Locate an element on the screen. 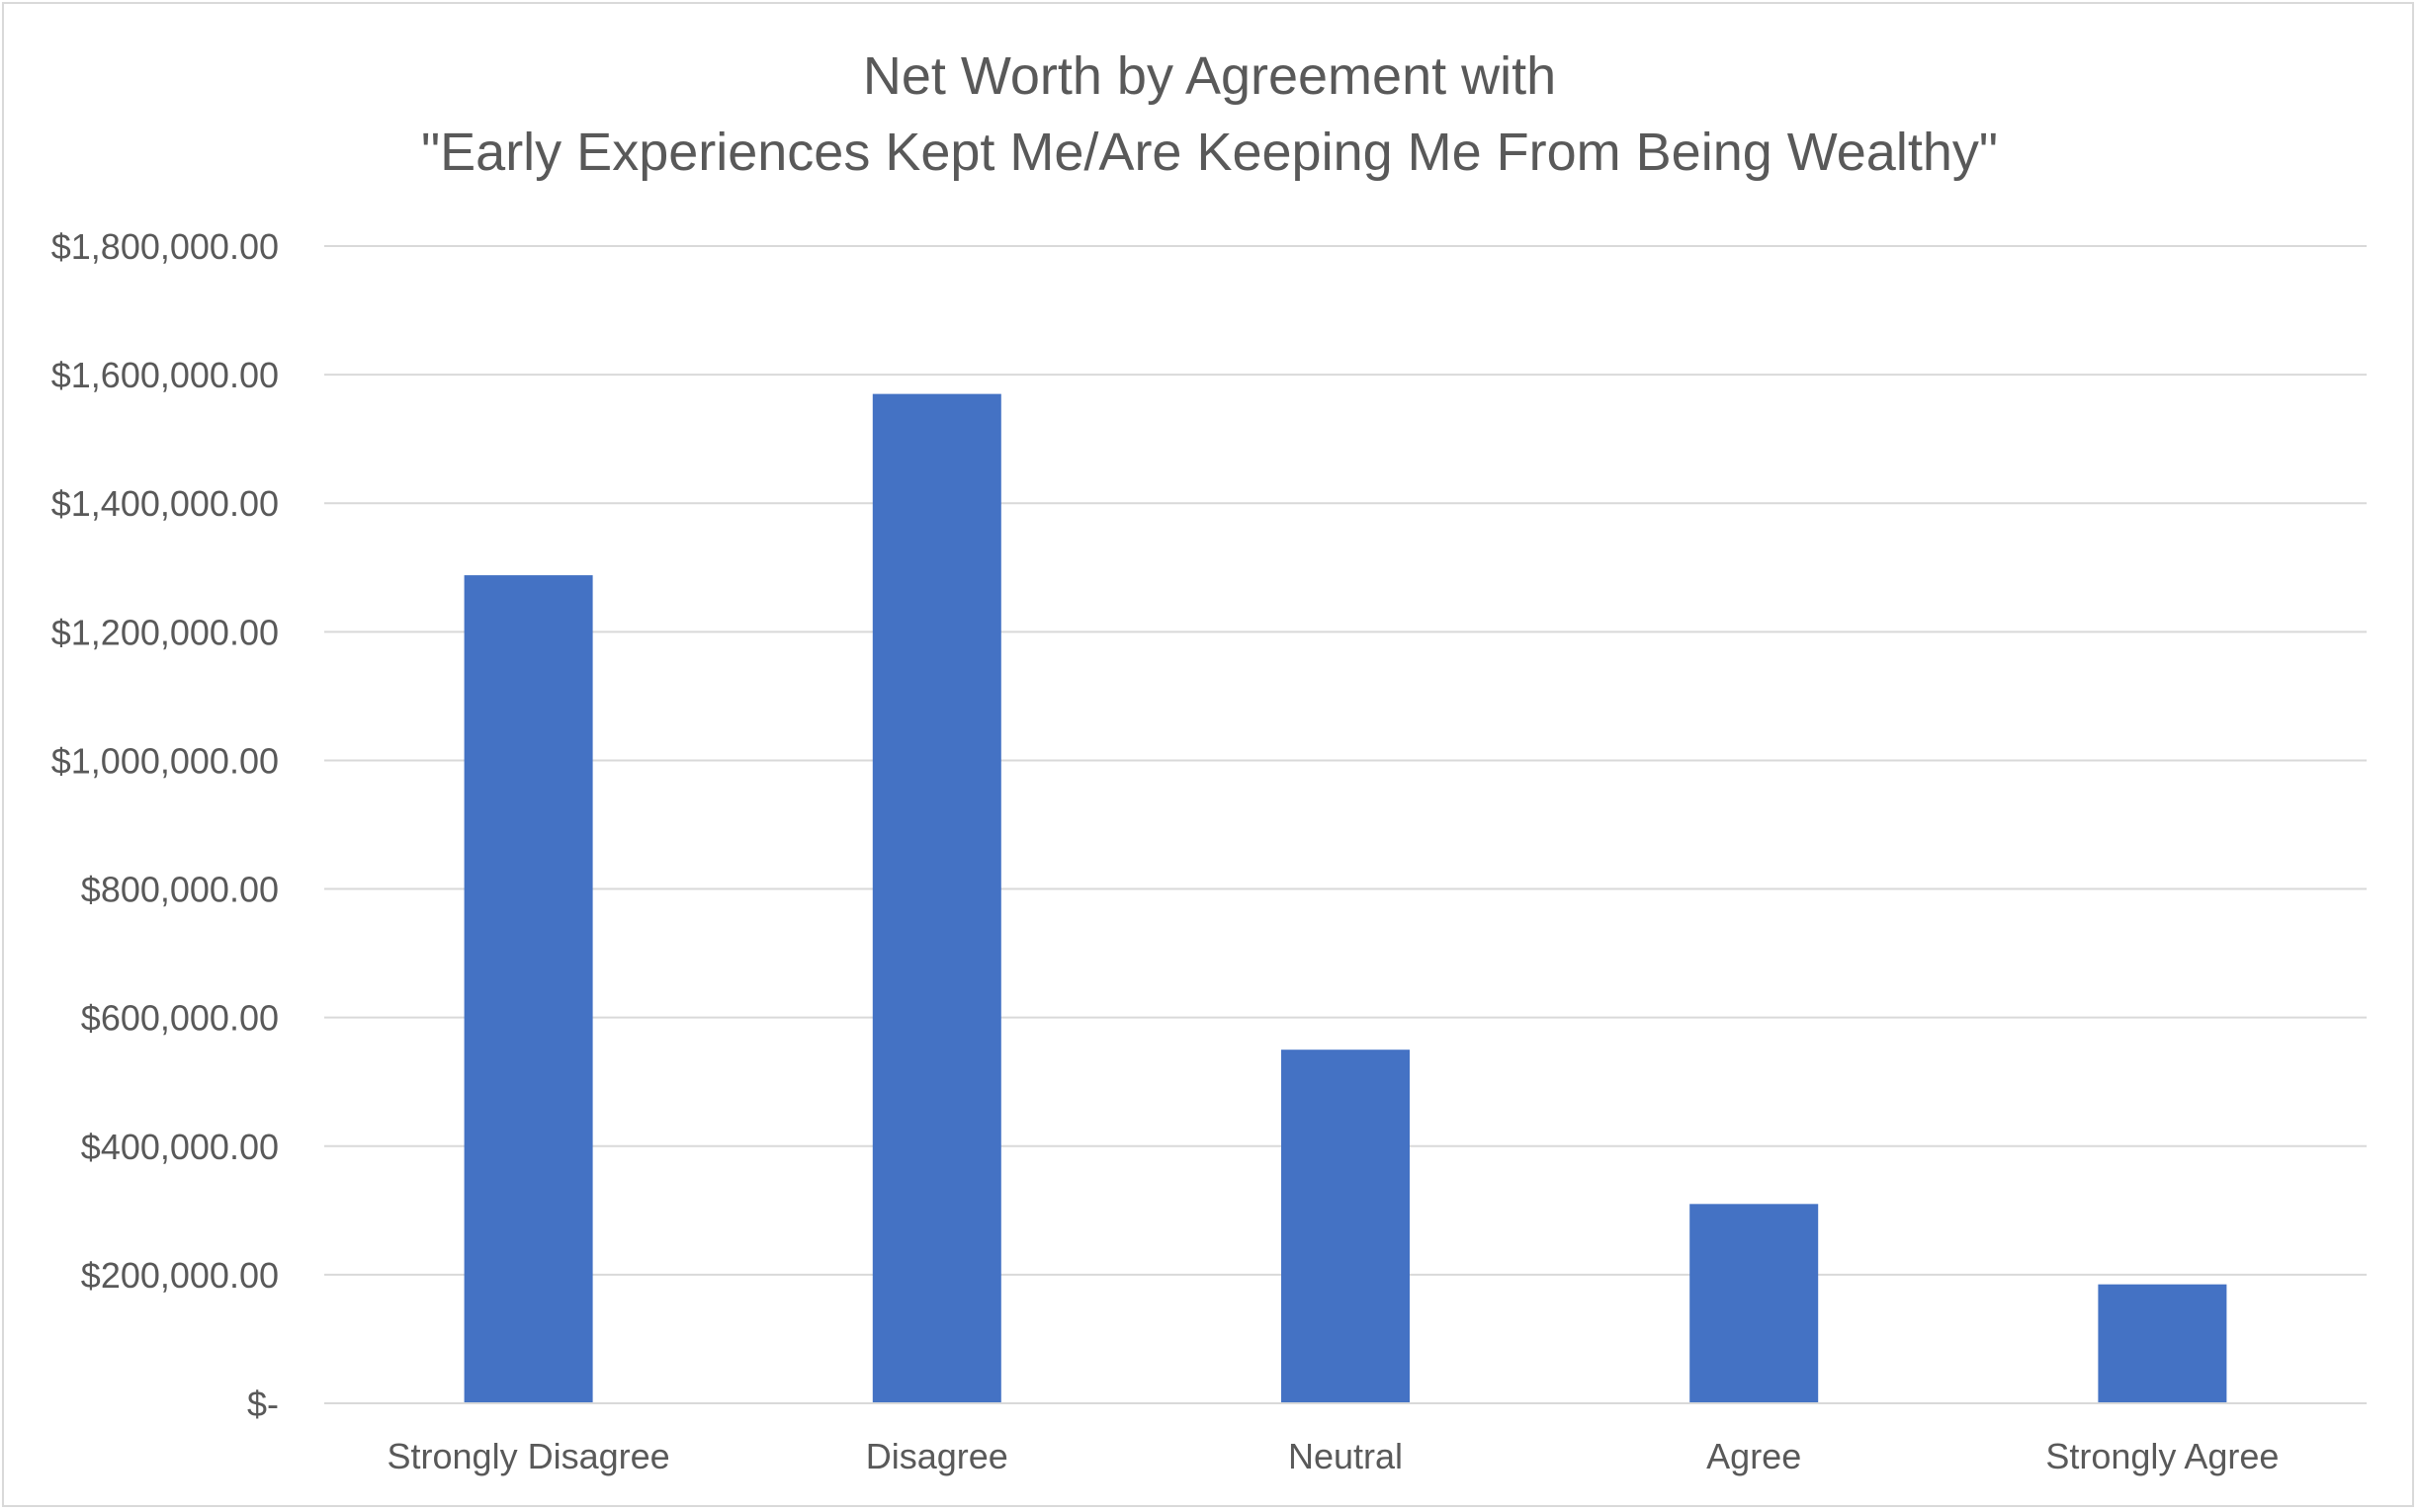  chart-title-line-1: Net Worth by Agreement with is located at coordinates (1209, 76).